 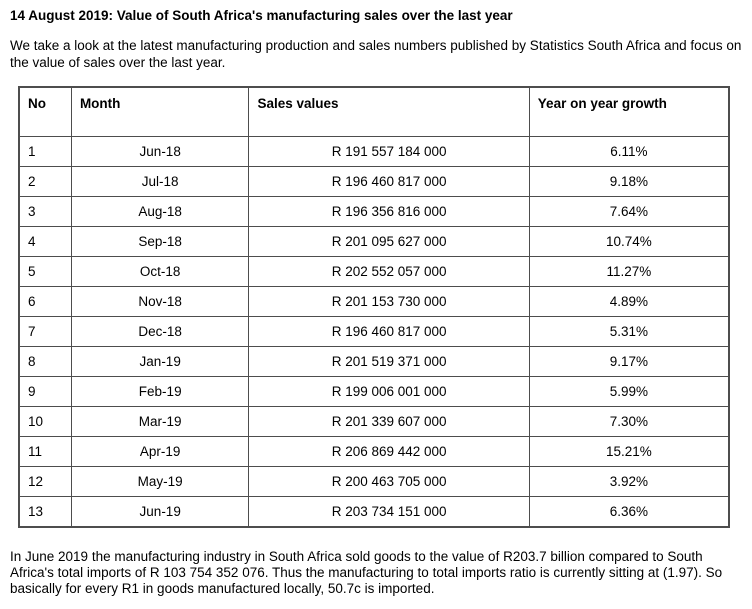 What do you see at coordinates (389, 421) in the screenshot?
I see `cell-sales: R 201 339 607 000` at bounding box center [389, 421].